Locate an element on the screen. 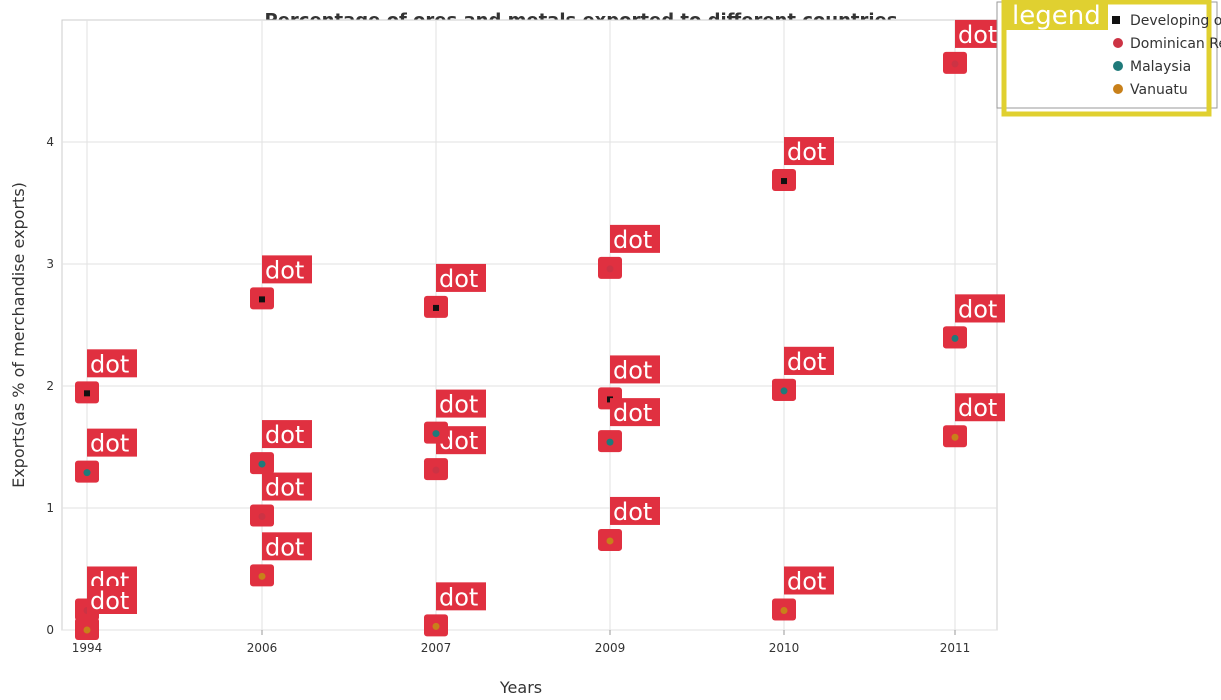 The height and width of the screenshot is (700, 1221). x-tick-label: 2009 is located at coordinates (610, 648).